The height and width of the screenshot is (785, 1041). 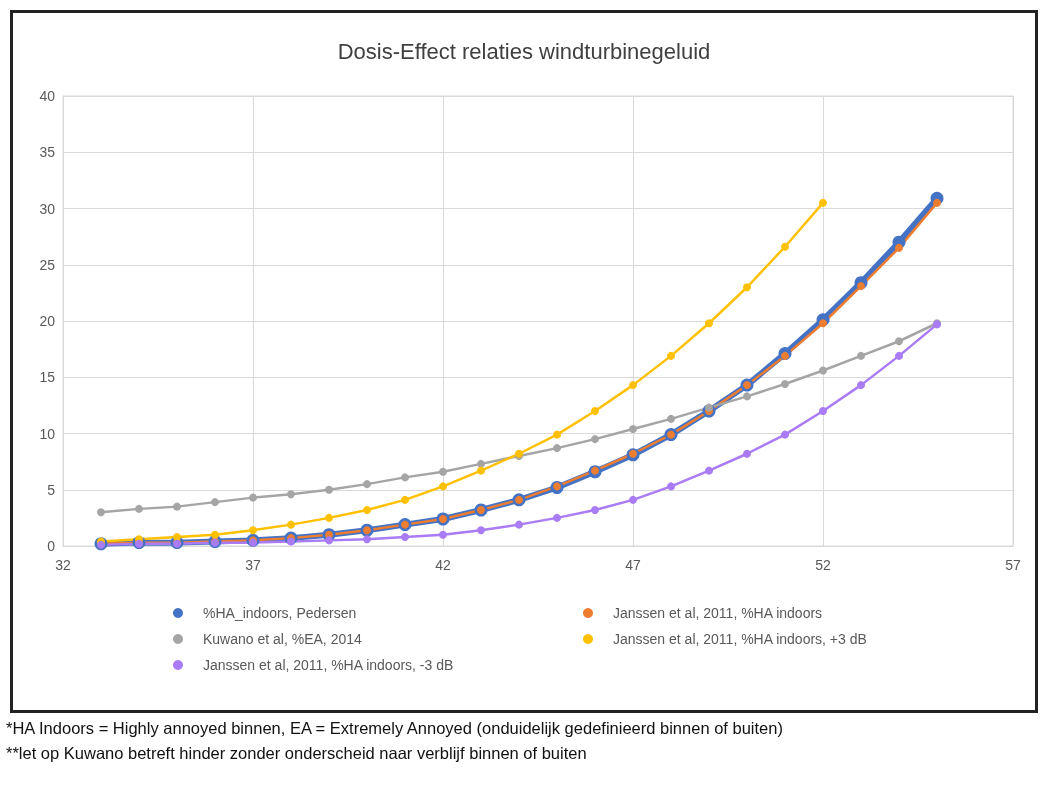 What do you see at coordinates (47, 377) in the screenshot?
I see `y-tick-label: 15` at bounding box center [47, 377].